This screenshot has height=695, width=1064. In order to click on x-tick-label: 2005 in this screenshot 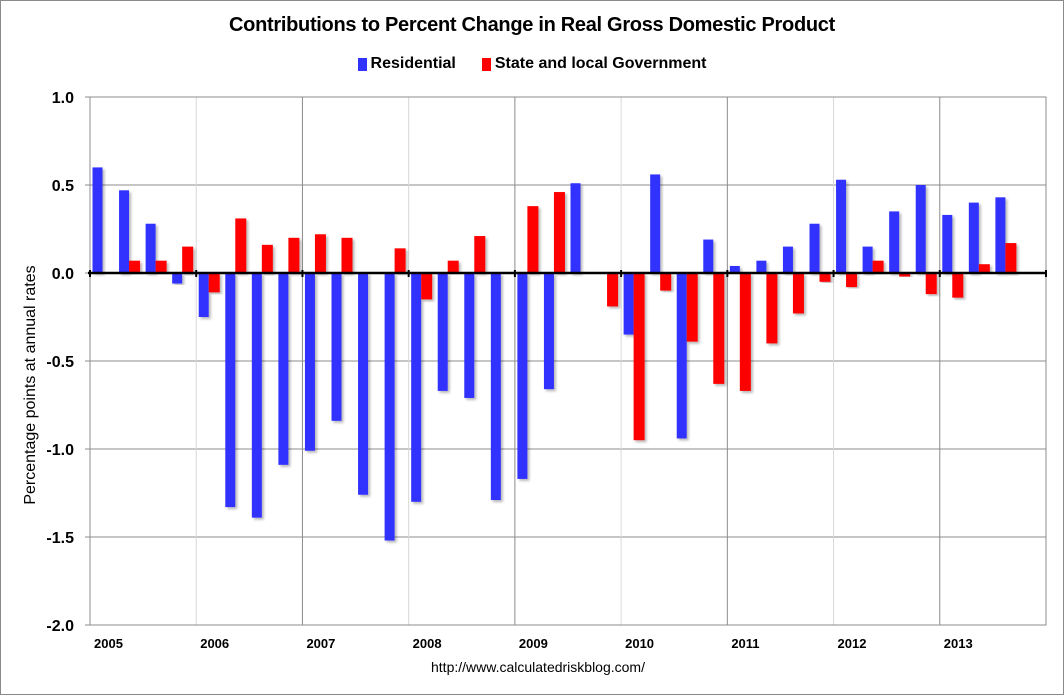, I will do `click(108, 643)`.